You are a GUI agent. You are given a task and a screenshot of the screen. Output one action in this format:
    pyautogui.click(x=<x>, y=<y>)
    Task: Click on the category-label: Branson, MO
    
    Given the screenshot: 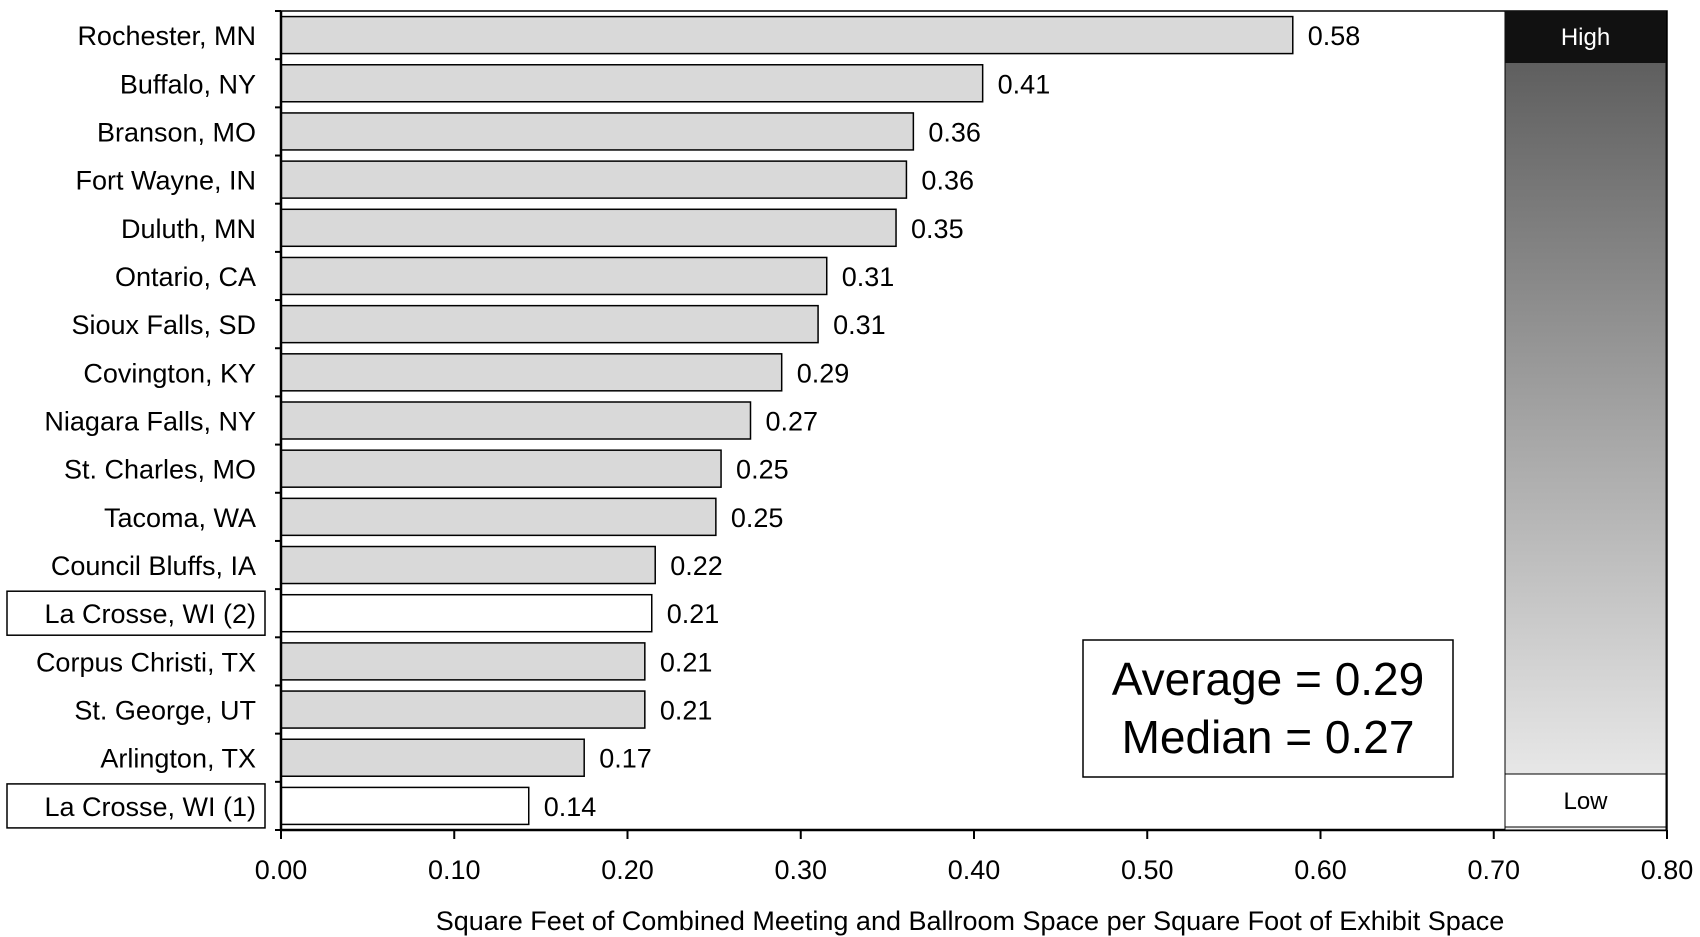 What is the action you would take?
    pyautogui.click(x=176, y=132)
    